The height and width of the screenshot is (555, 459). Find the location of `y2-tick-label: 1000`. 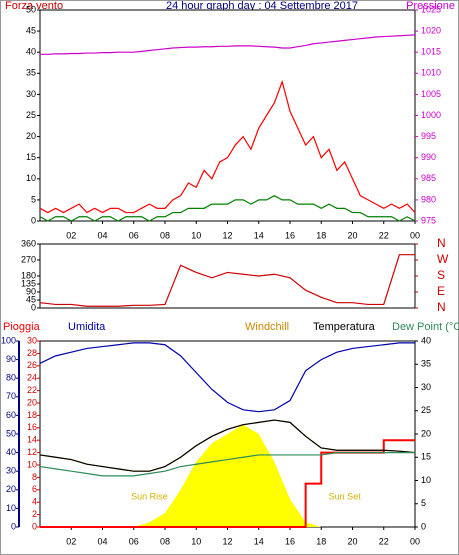

y2-tick-label: 1000 is located at coordinates (431, 115).